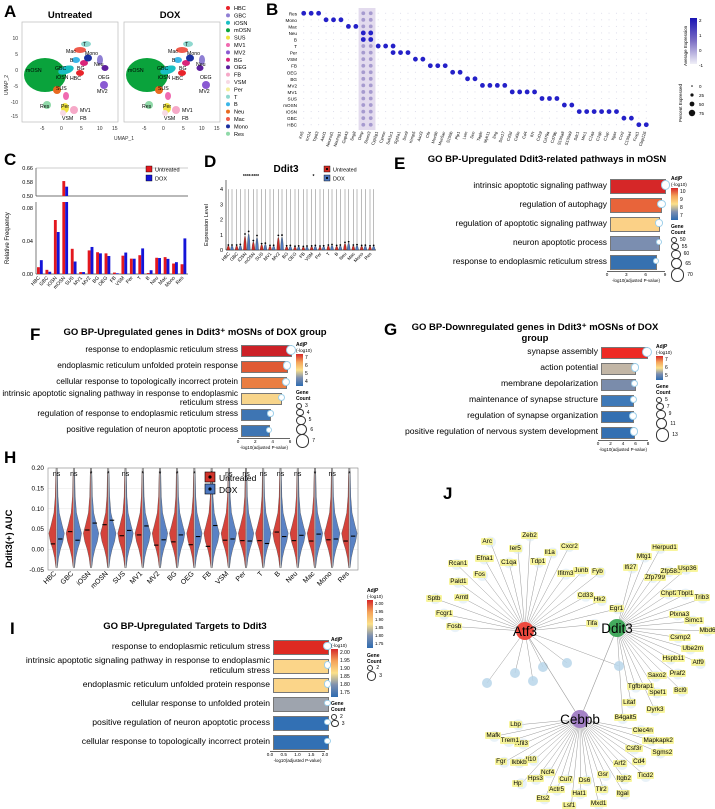 Image resolution: width=715 pixels, height=809 pixels. I want to click on panel-d-letter: D, so click(210, 162).